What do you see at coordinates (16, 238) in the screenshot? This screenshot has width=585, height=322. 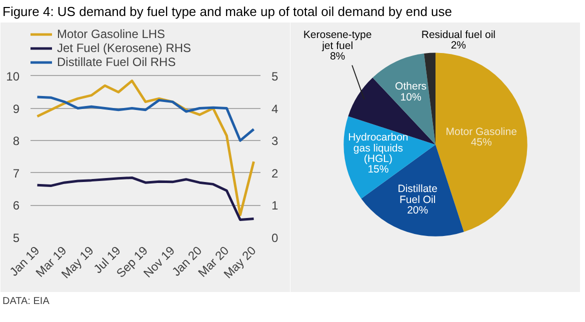 I see `y-tick-label: 5` at bounding box center [16, 238].